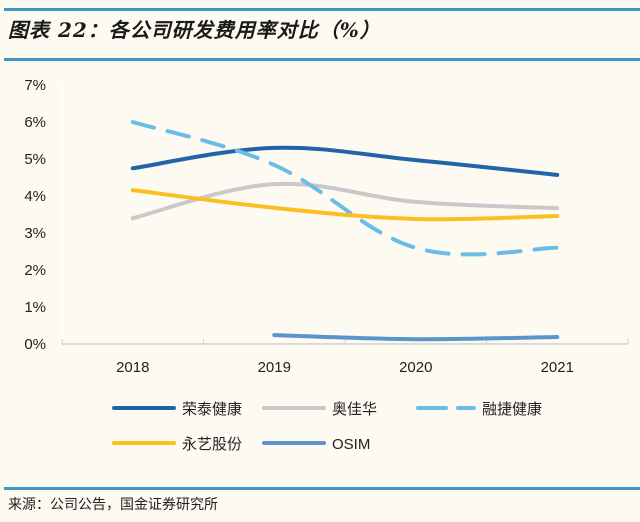 Image resolution: width=640 pixels, height=522 pixels. Describe the element at coordinates (512, 409) in the screenshot. I see `legend-label: 融捷健康` at that location.